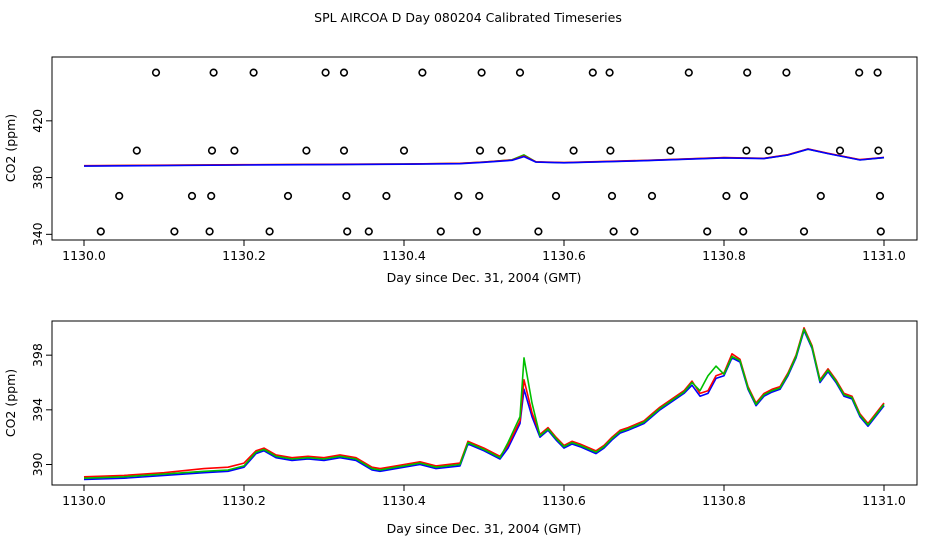  I want to click on bottom-x-axis: 1130.0 1130.2 1130.4 1130.6 1130.8 1131.0, so click(484, 496).